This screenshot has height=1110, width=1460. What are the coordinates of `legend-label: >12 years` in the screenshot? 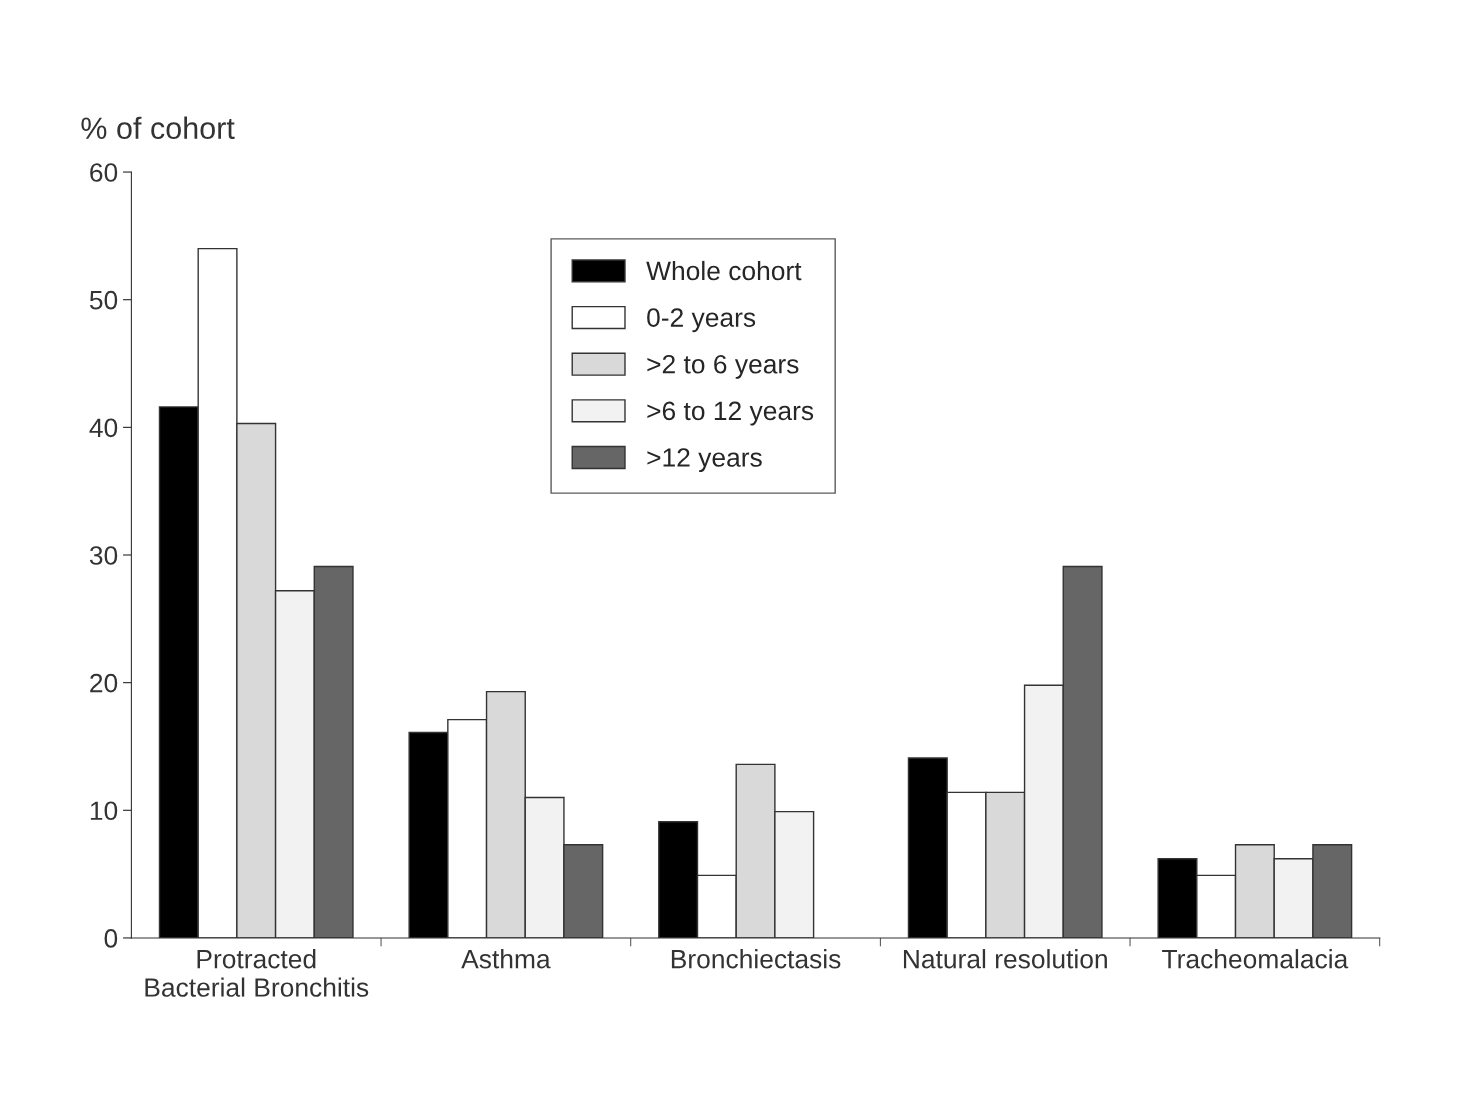 It's located at (704, 460).